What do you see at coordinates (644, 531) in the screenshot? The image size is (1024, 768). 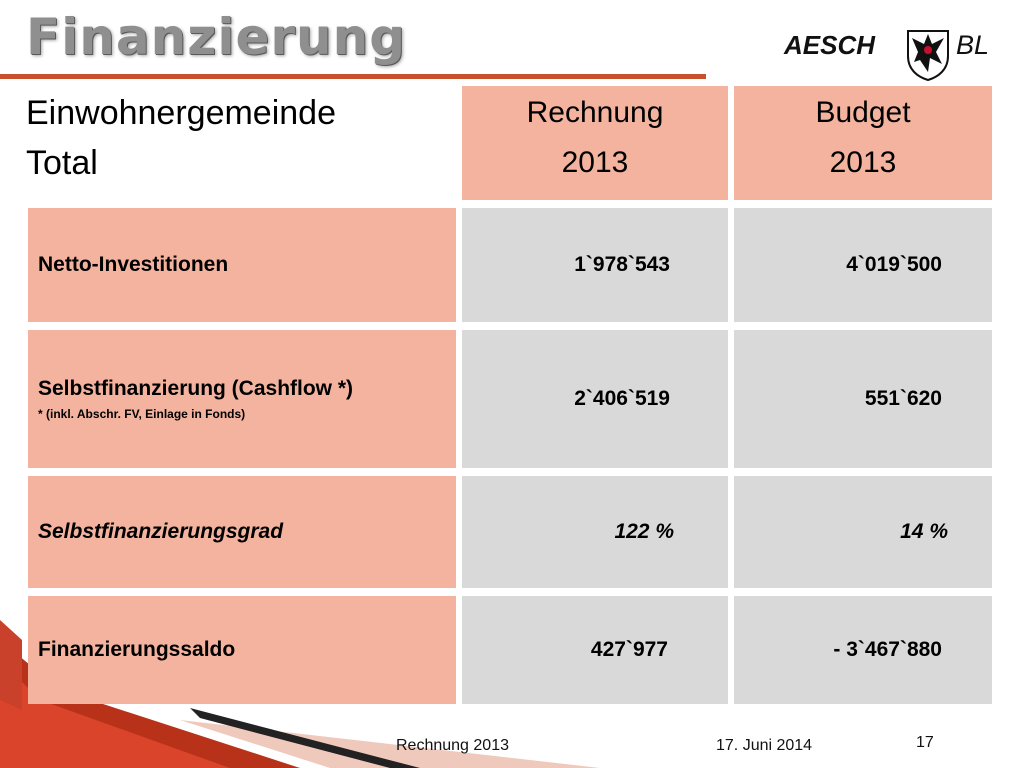 I see `value-text: 122 %` at bounding box center [644, 531].